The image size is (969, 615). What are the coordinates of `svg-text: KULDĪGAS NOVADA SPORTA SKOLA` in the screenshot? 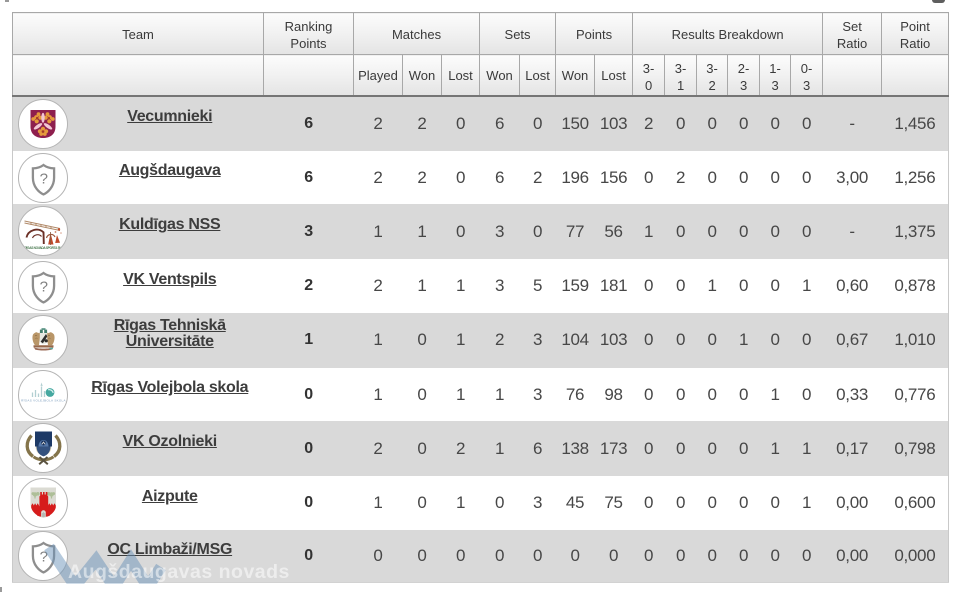 It's located at (43, 248).